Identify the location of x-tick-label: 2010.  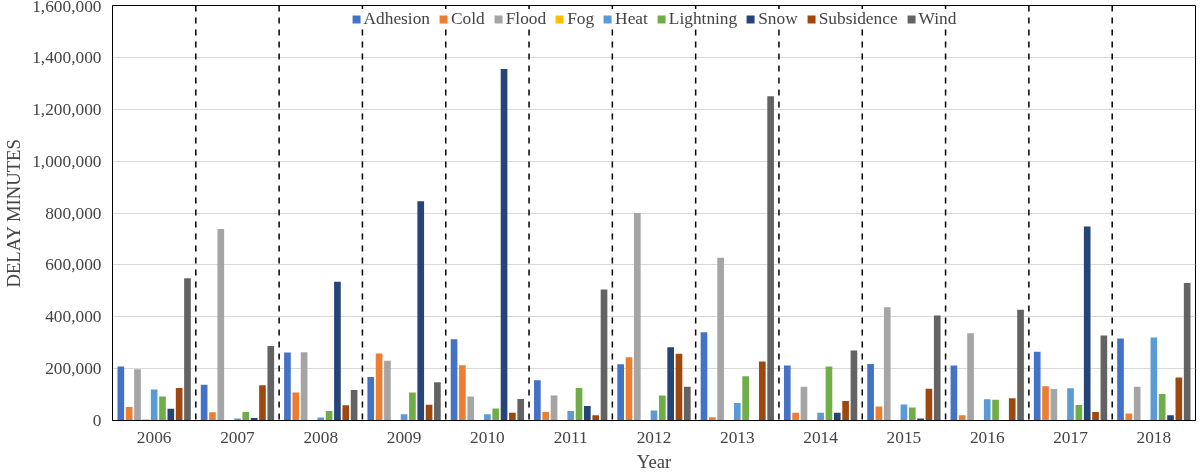
(487, 437).